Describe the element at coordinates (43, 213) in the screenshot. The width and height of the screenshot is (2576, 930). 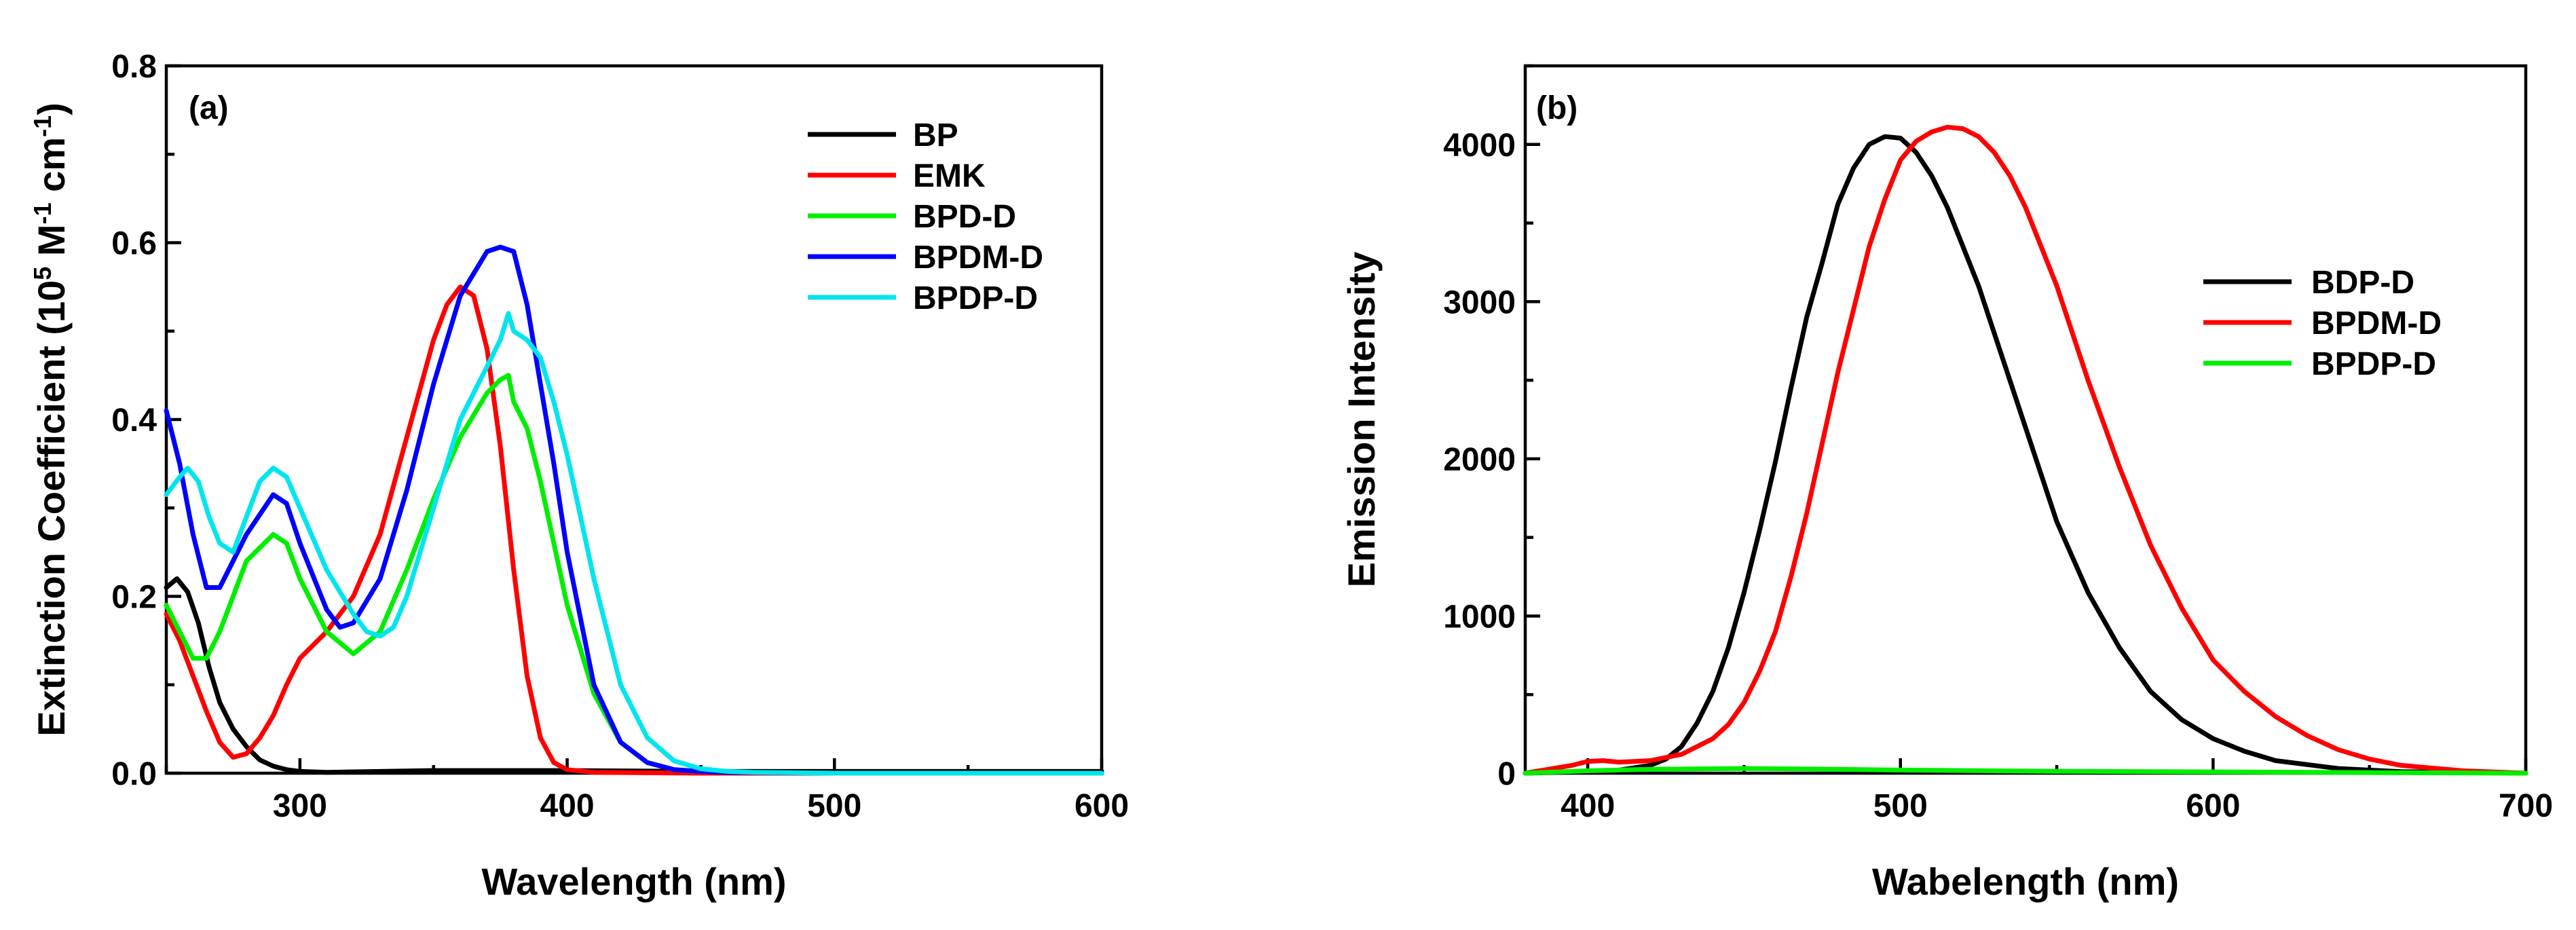
I see `y-label-sup2: -1` at that location.